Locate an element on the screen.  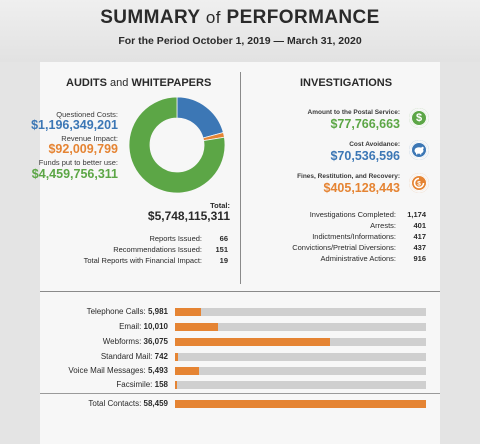
contact-bar-label: Facsimile: 158 is located at coordinates (104, 384).